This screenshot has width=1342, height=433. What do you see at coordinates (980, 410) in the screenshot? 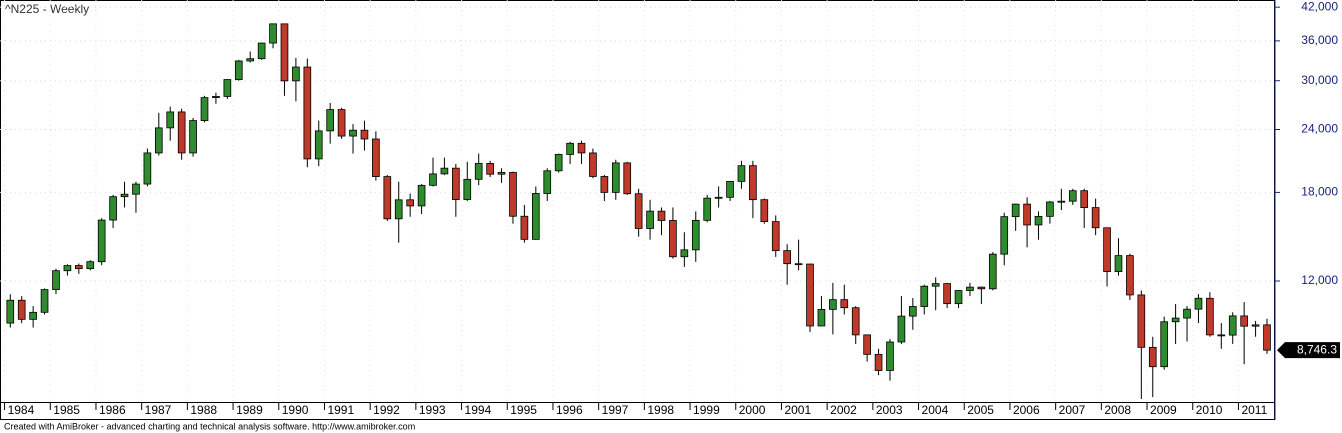
I see `x-tick-label: 2005` at bounding box center [980, 410].